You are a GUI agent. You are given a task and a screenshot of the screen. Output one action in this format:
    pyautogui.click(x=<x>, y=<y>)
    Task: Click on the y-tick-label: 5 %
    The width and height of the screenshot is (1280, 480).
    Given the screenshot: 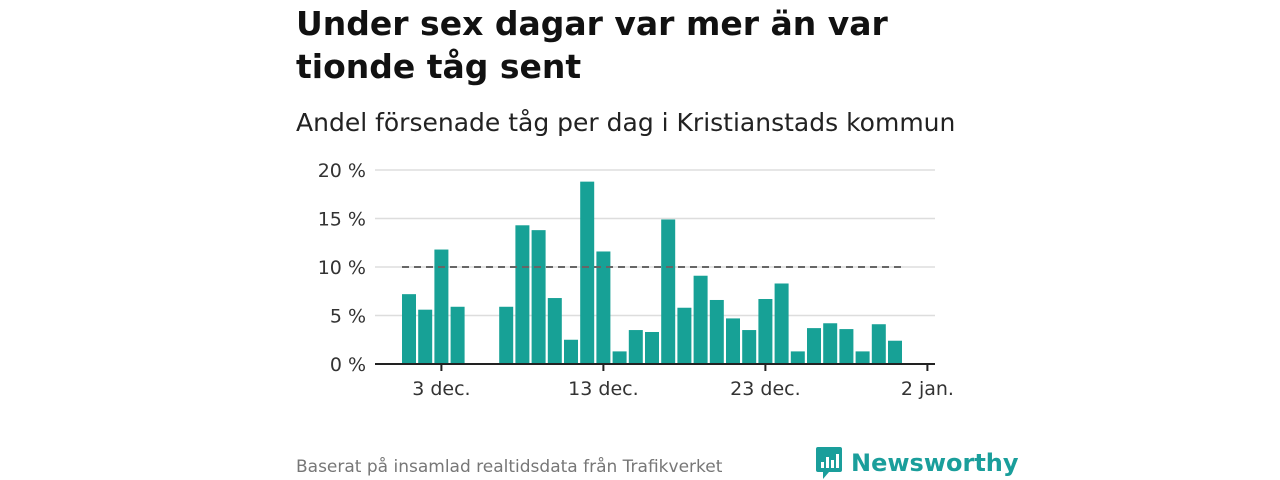 What is the action you would take?
    pyautogui.click(x=348, y=317)
    